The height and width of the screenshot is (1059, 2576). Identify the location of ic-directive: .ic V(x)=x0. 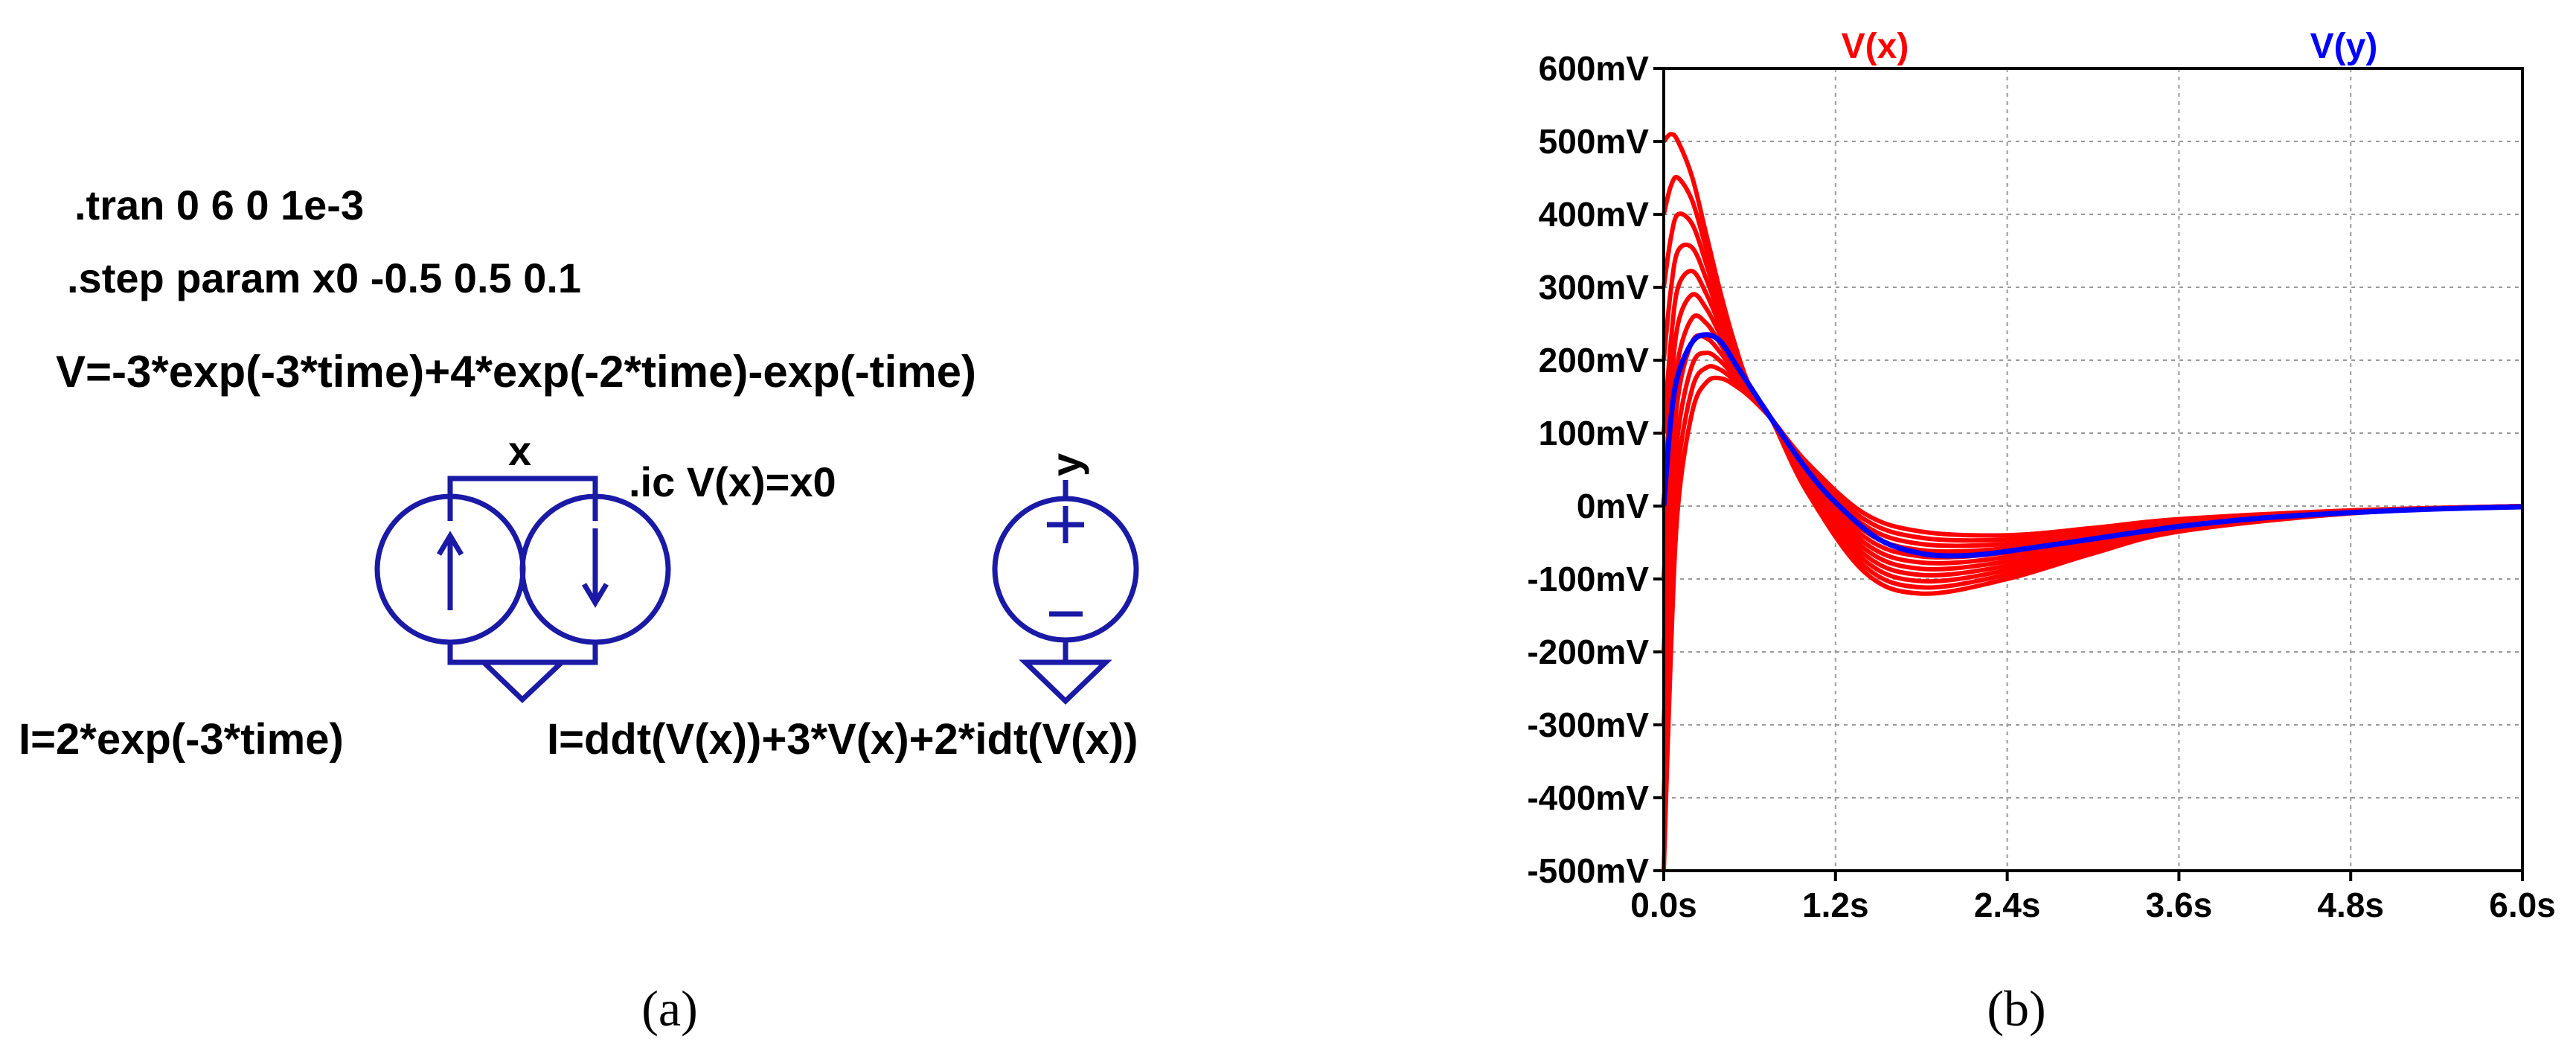
(732, 481).